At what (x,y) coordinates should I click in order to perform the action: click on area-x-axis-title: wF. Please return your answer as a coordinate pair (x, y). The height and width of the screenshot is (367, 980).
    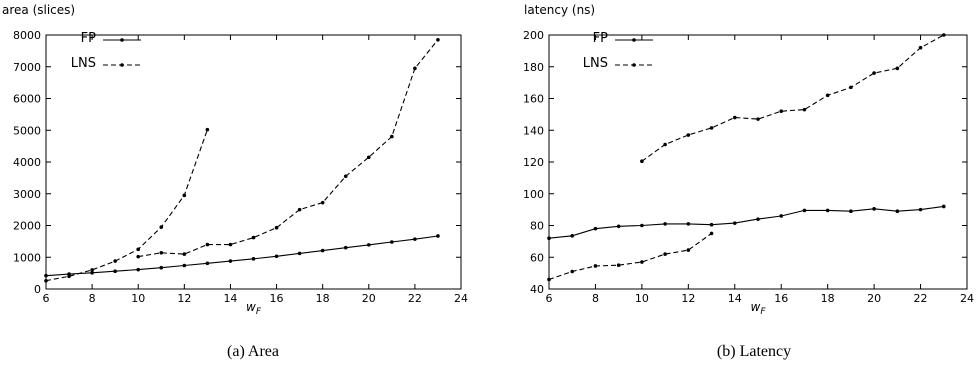
    Looking at the image, I should click on (254, 308).